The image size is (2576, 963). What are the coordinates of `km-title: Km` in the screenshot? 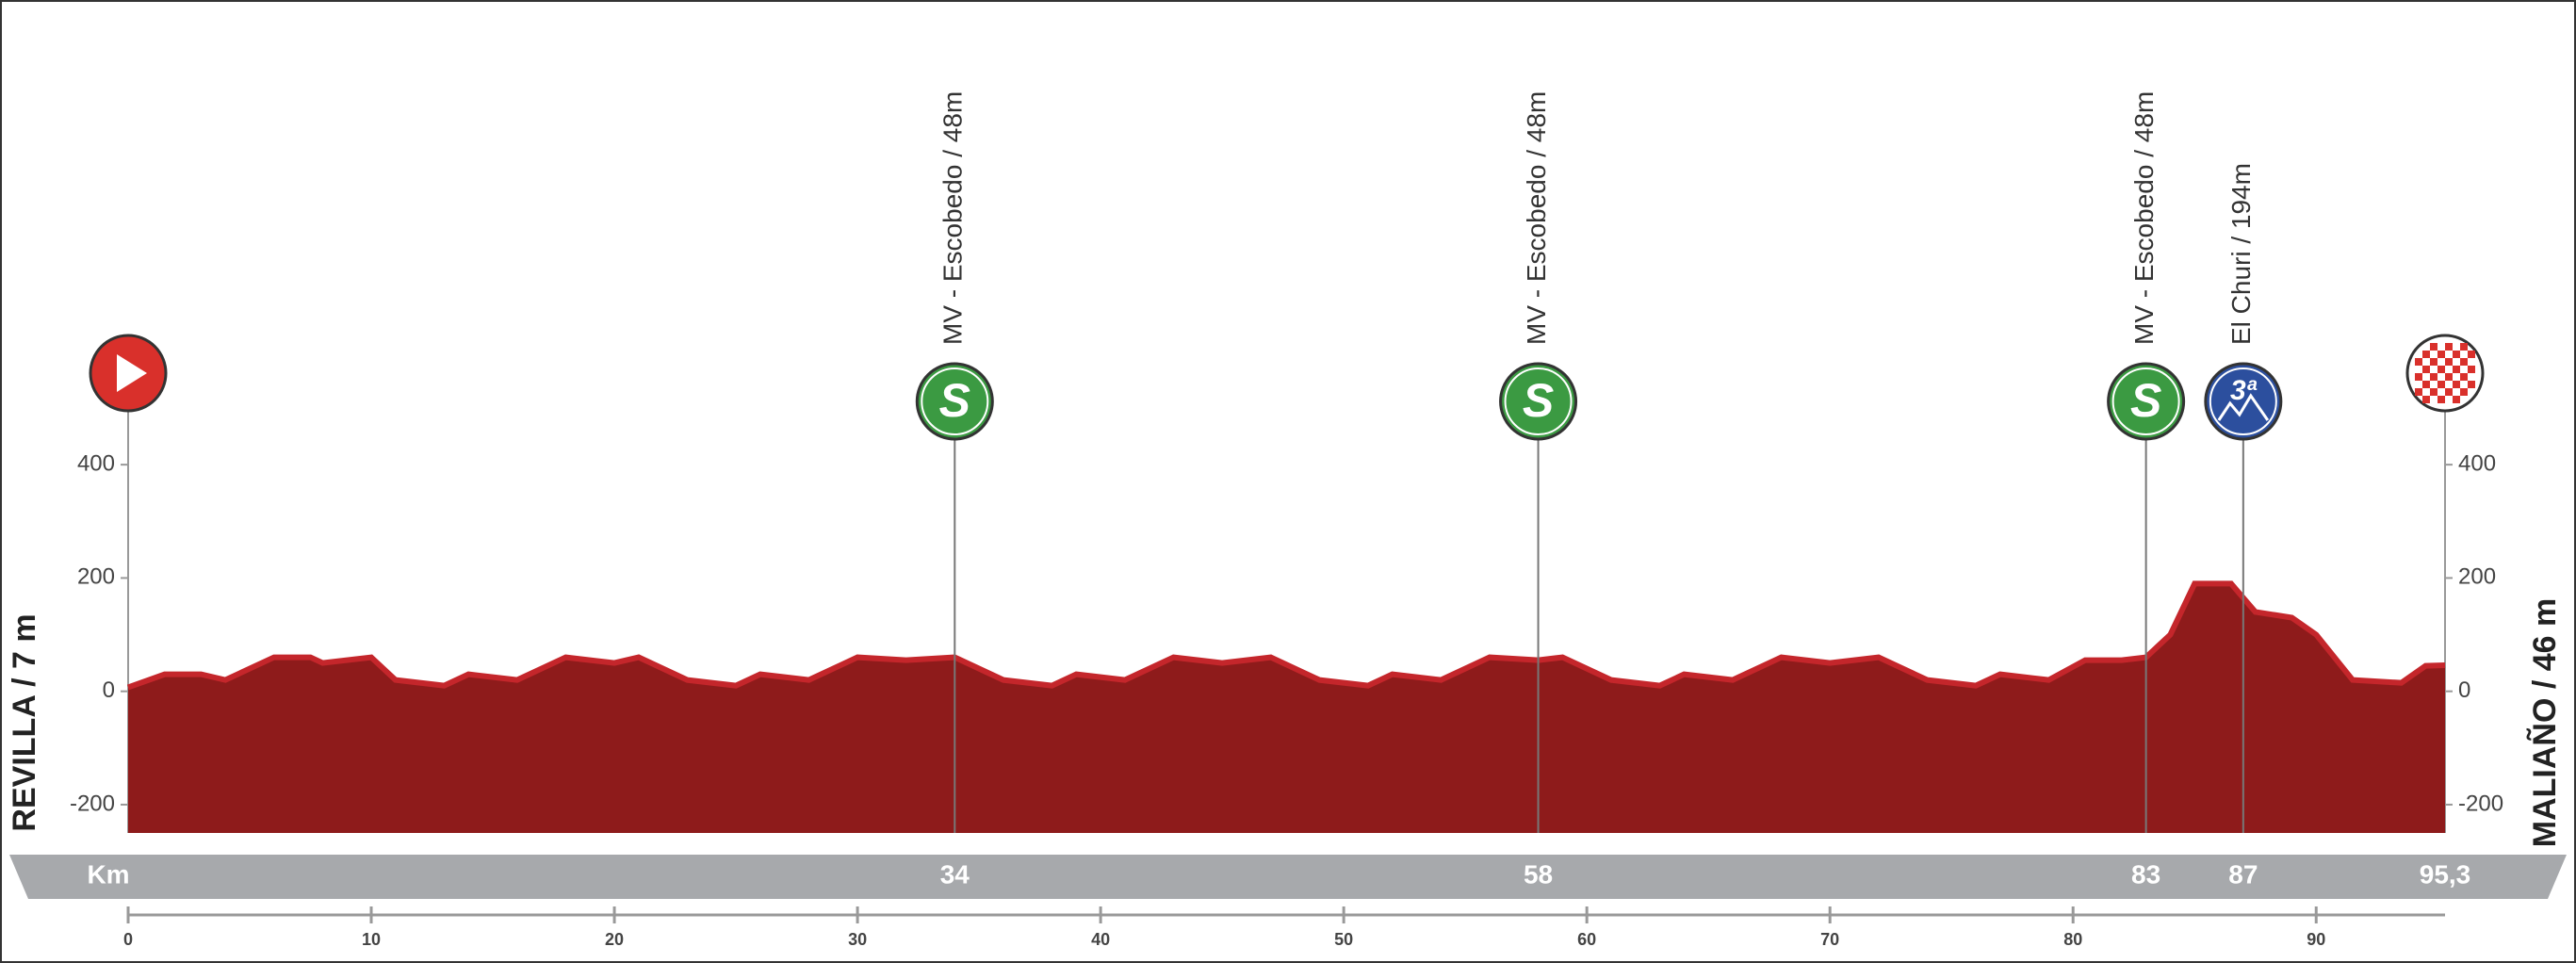 It's located at (108, 874).